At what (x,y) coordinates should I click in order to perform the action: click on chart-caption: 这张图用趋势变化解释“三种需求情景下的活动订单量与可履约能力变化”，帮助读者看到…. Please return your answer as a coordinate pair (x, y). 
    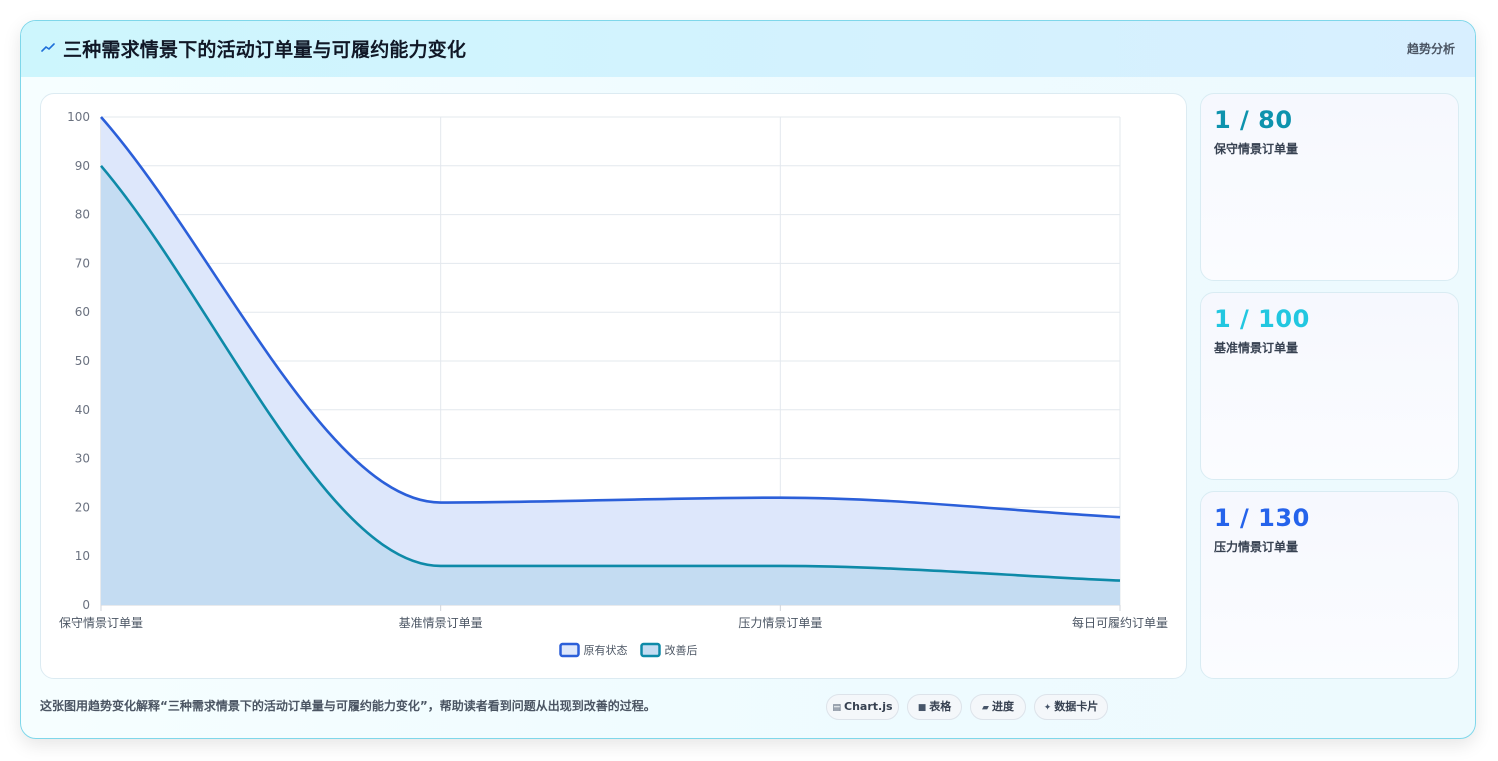
    Looking at the image, I should click on (348, 706).